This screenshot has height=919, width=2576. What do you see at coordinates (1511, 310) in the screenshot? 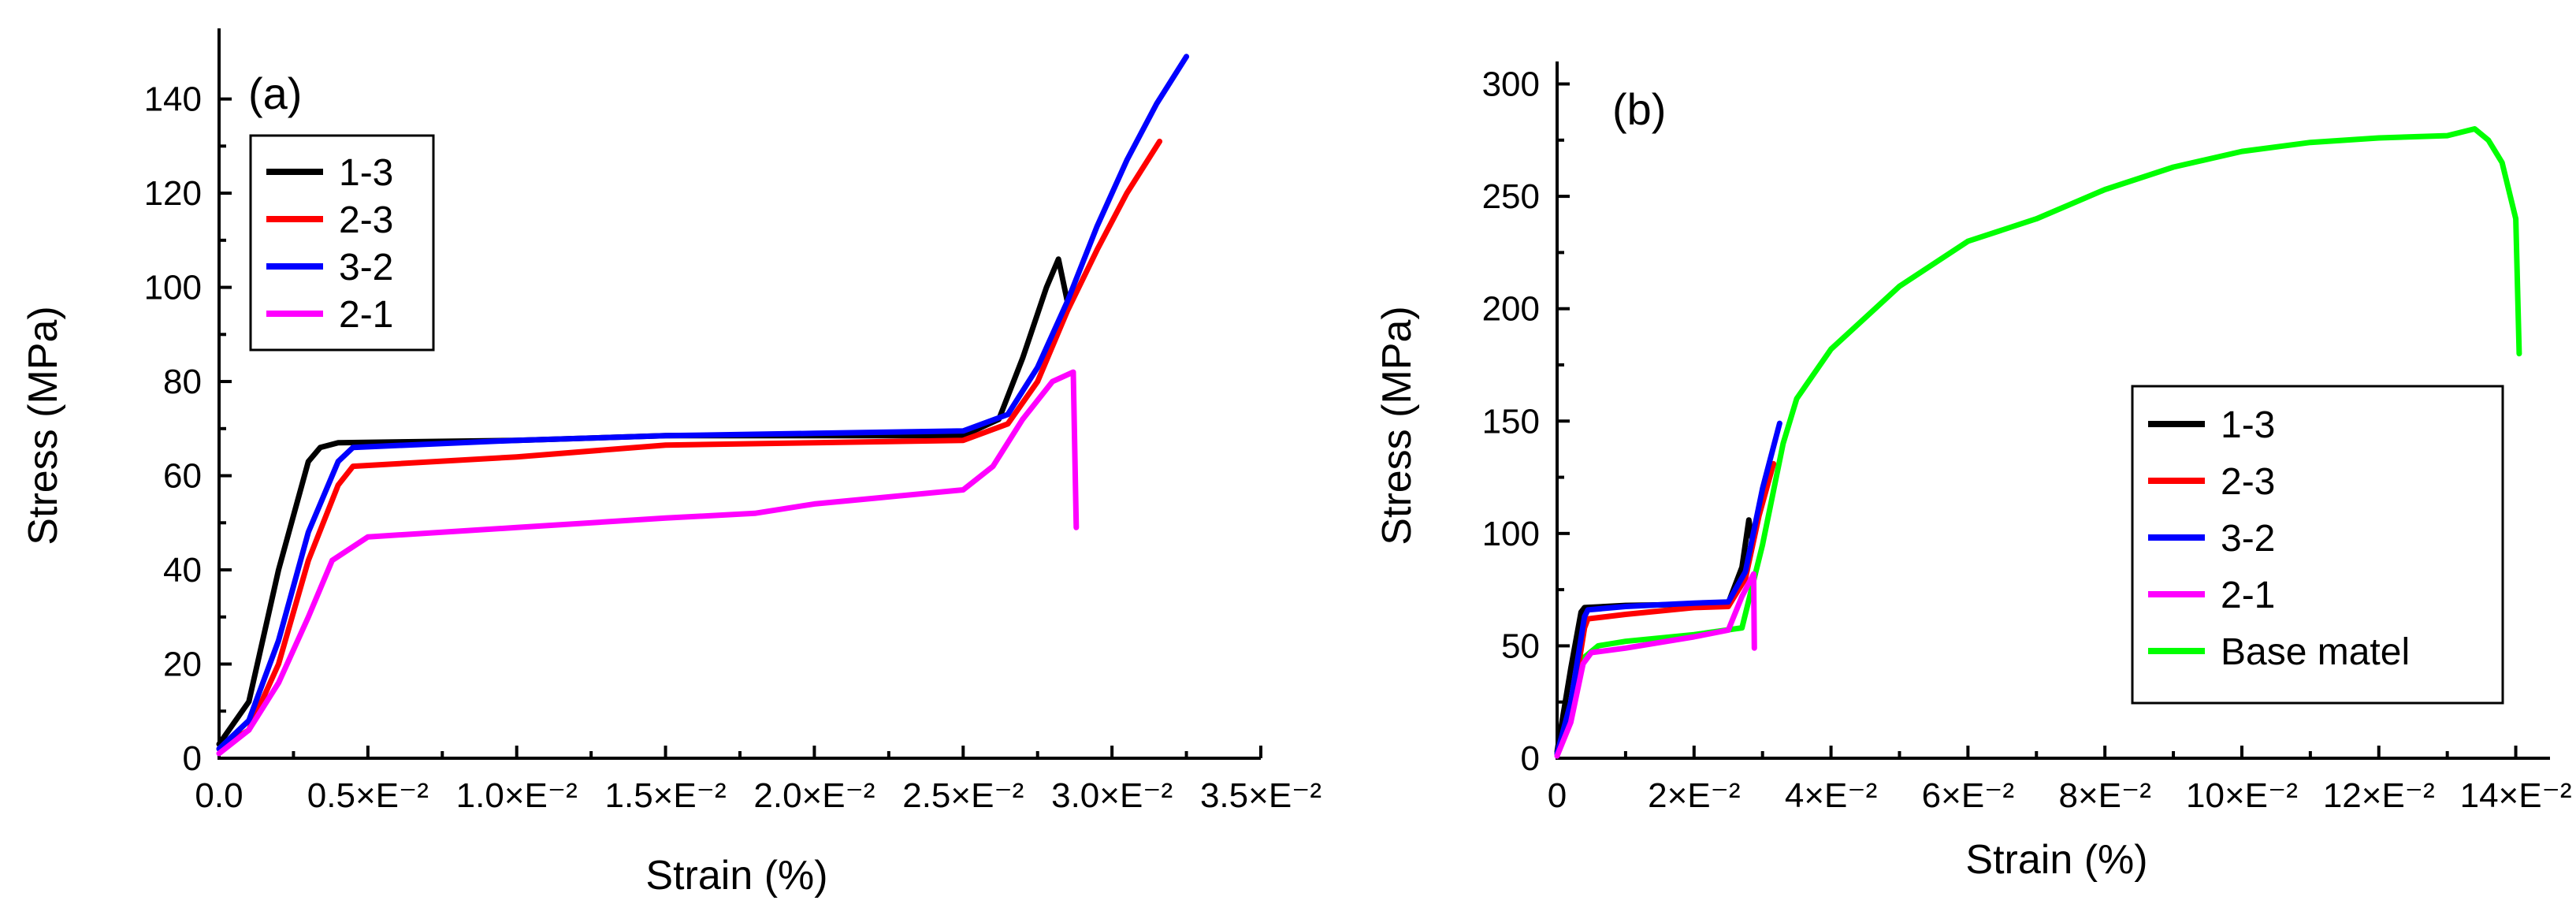
I see `y-tick-label: 200` at bounding box center [1511, 310].